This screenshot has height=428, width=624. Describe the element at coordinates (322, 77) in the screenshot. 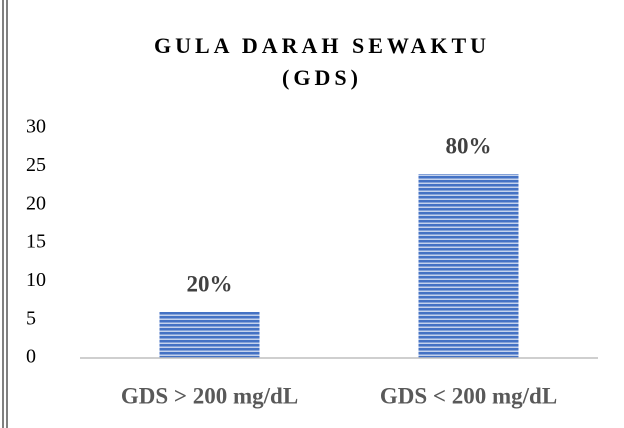

I see `chart-title: (GDS)` at that location.